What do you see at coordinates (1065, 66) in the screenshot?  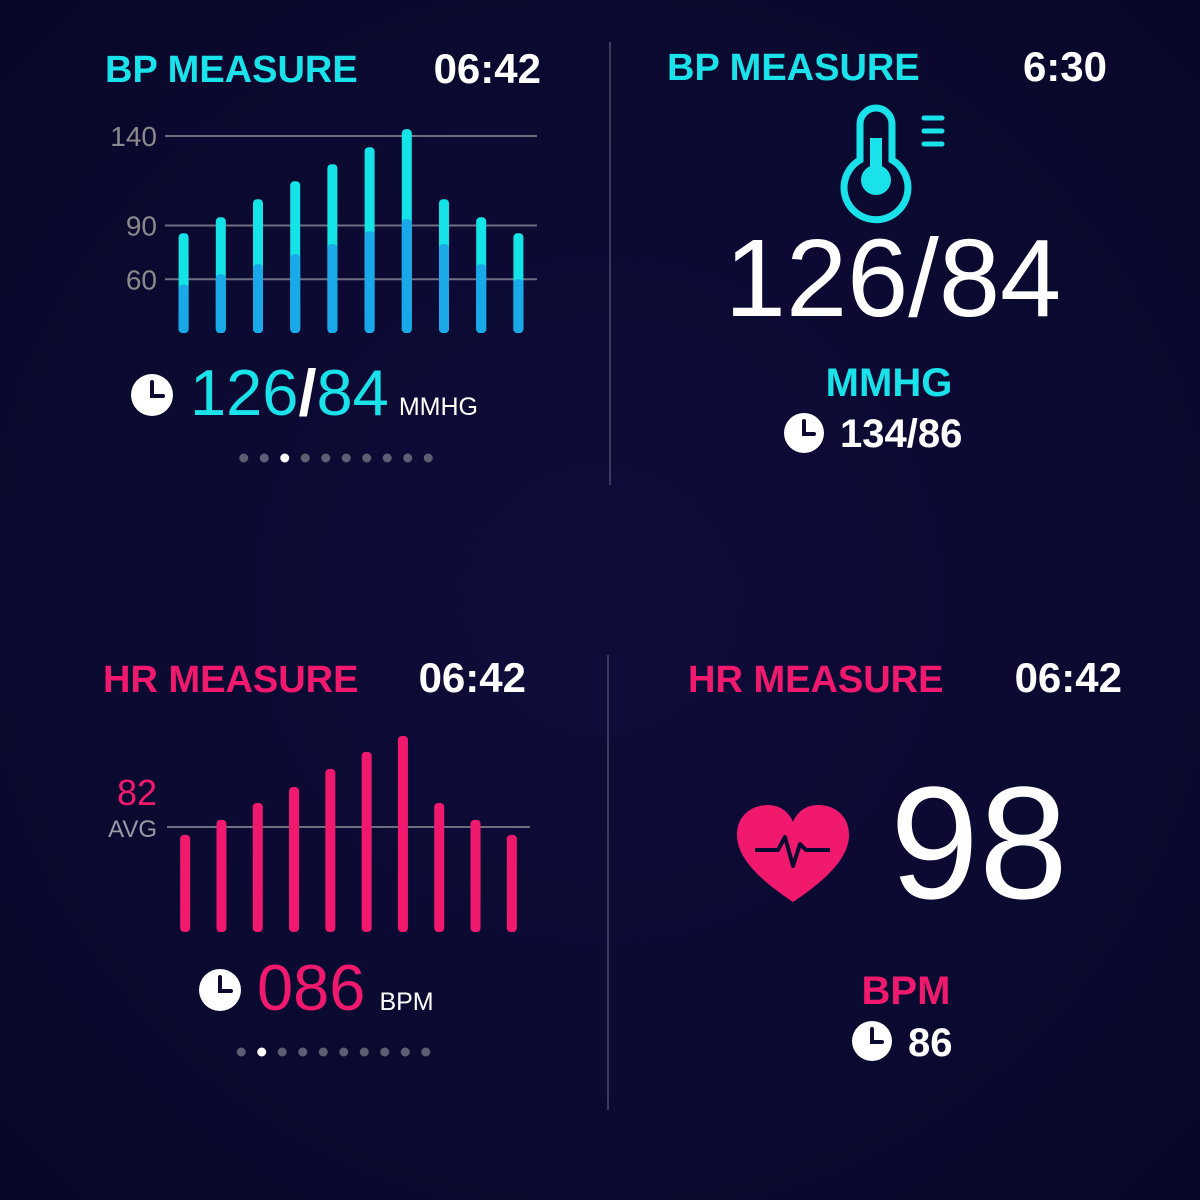 I see `panel-time: 6:30` at bounding box center [1065, 66].